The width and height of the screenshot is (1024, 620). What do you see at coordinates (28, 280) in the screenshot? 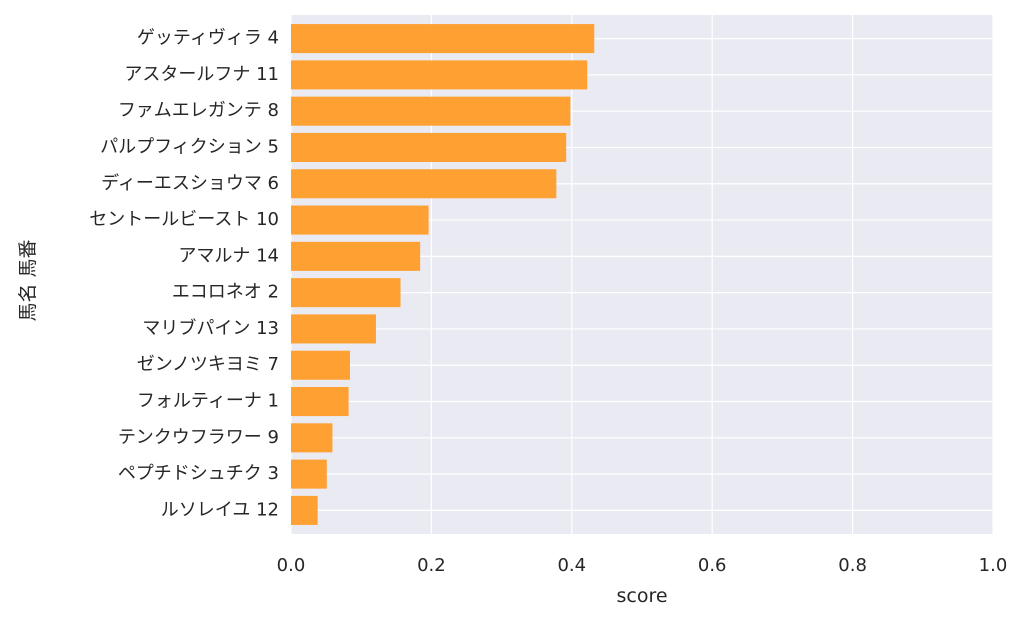
I see `y-axis-label: 馬名 馬番` at bounding box center [28, 280].